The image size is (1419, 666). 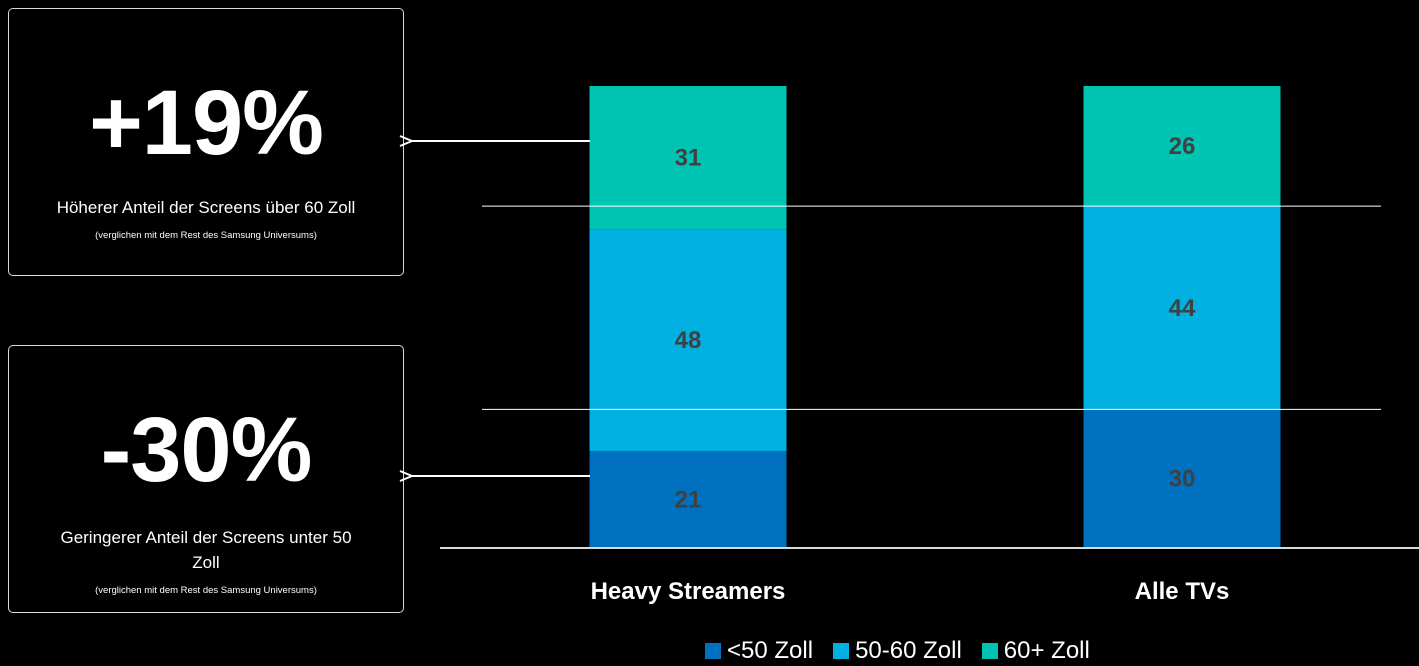 I want to click on legend-item: 60+ Zoll, so click(x=1035, y=651).